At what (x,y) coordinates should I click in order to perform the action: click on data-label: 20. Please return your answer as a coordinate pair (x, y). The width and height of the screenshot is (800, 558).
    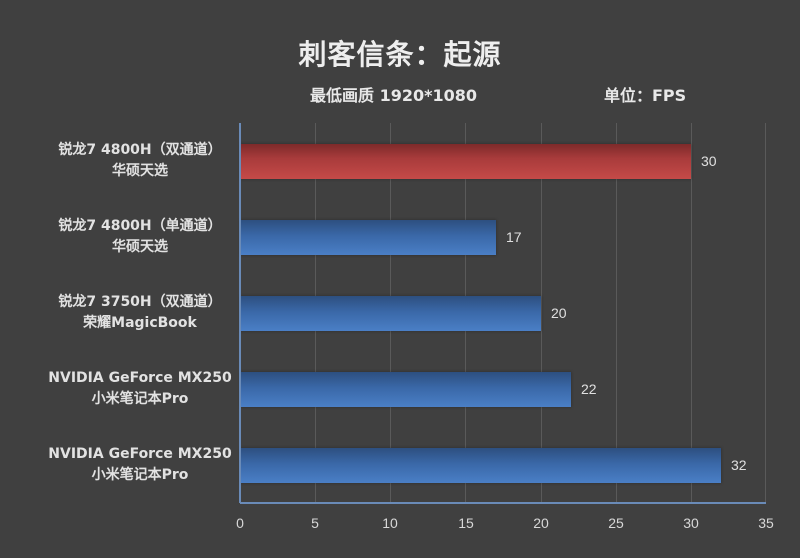
    Looking at the image, I should click on (559, 313).